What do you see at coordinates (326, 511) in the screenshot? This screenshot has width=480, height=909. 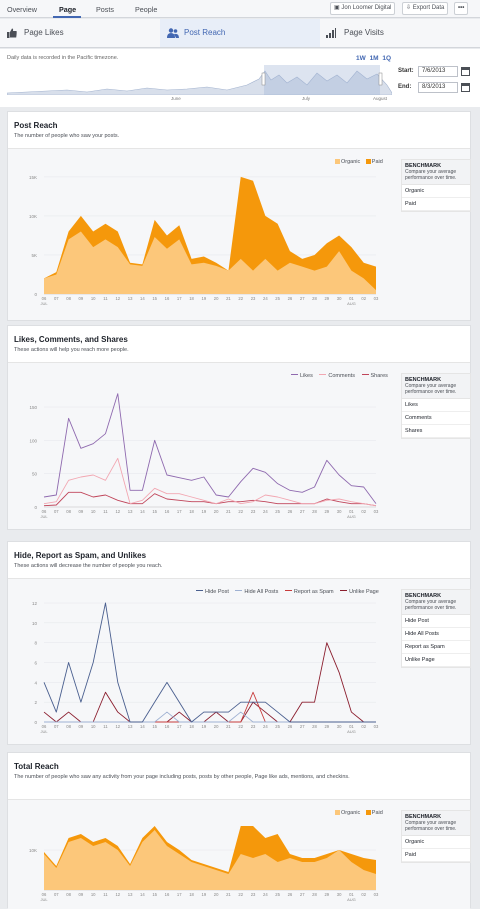 I see `x-tick-label: 29` at bounding box center [326, 511].